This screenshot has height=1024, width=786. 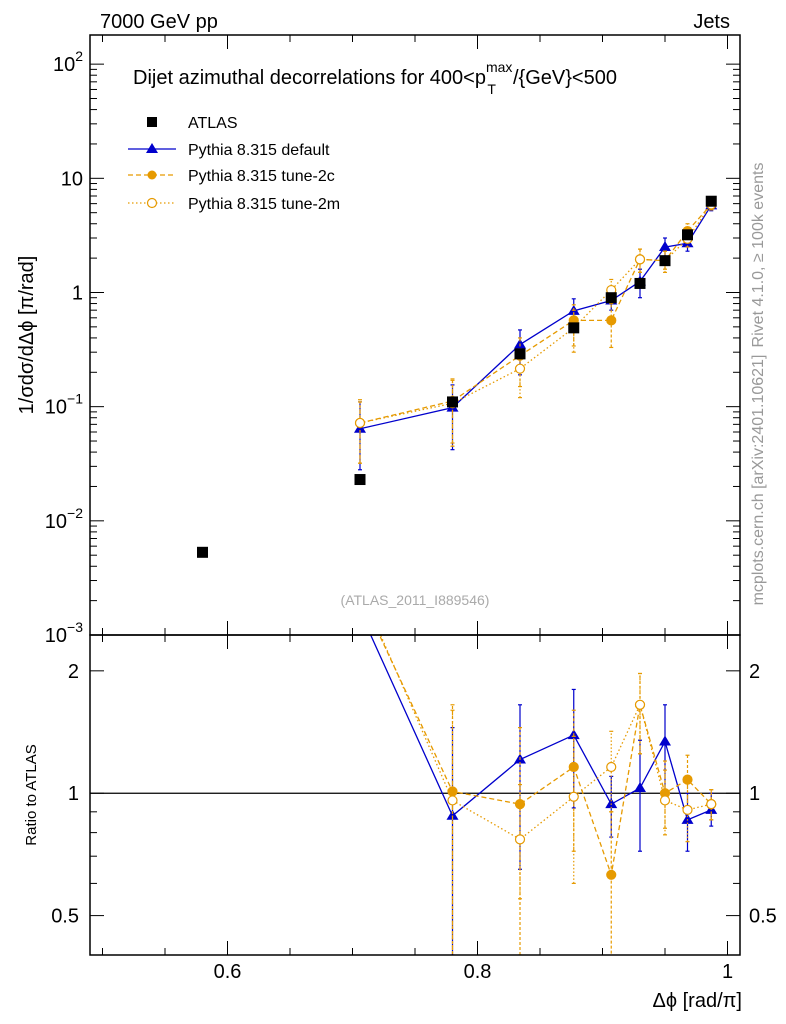 I want to click on main-tune-2m-line, so click(x=535, y=314).